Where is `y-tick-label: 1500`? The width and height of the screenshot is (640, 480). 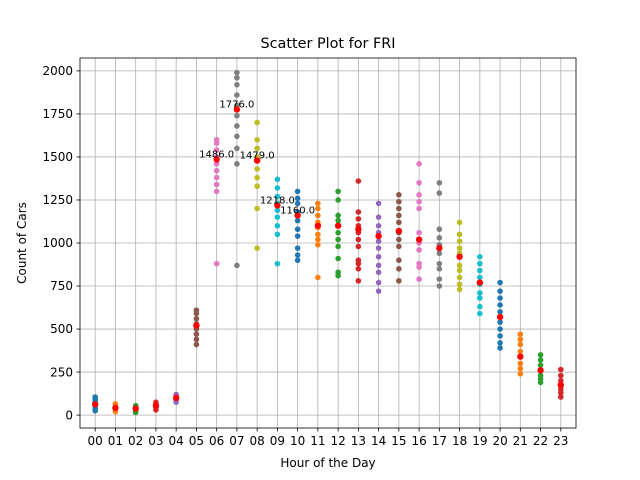
y-tick-label: 1500 is located at coordinates (57, 157).